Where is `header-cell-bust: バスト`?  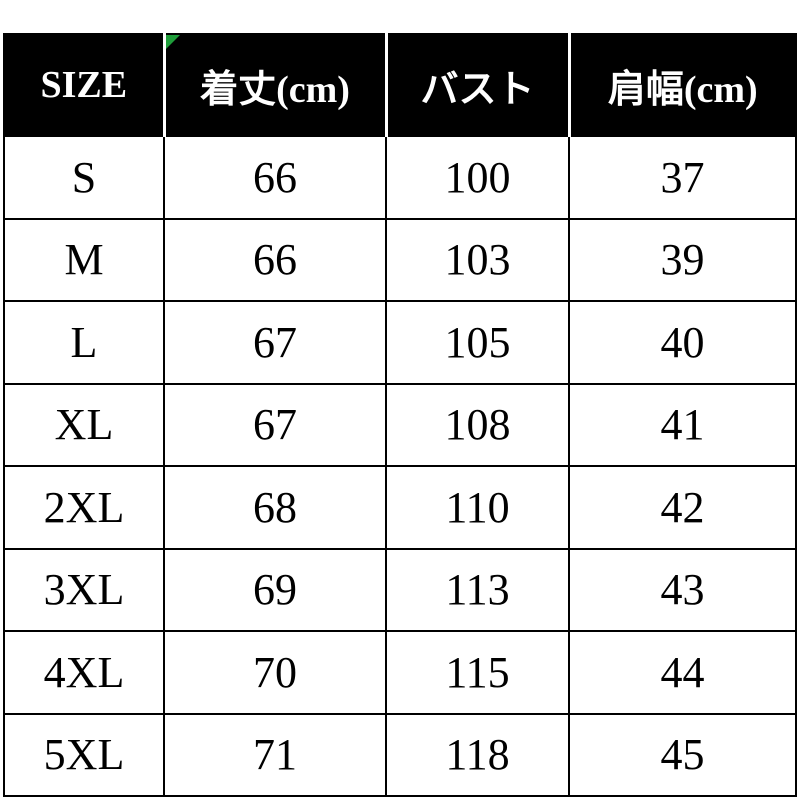 header-cell-bust: バスト is located at coordinates (477, 85).